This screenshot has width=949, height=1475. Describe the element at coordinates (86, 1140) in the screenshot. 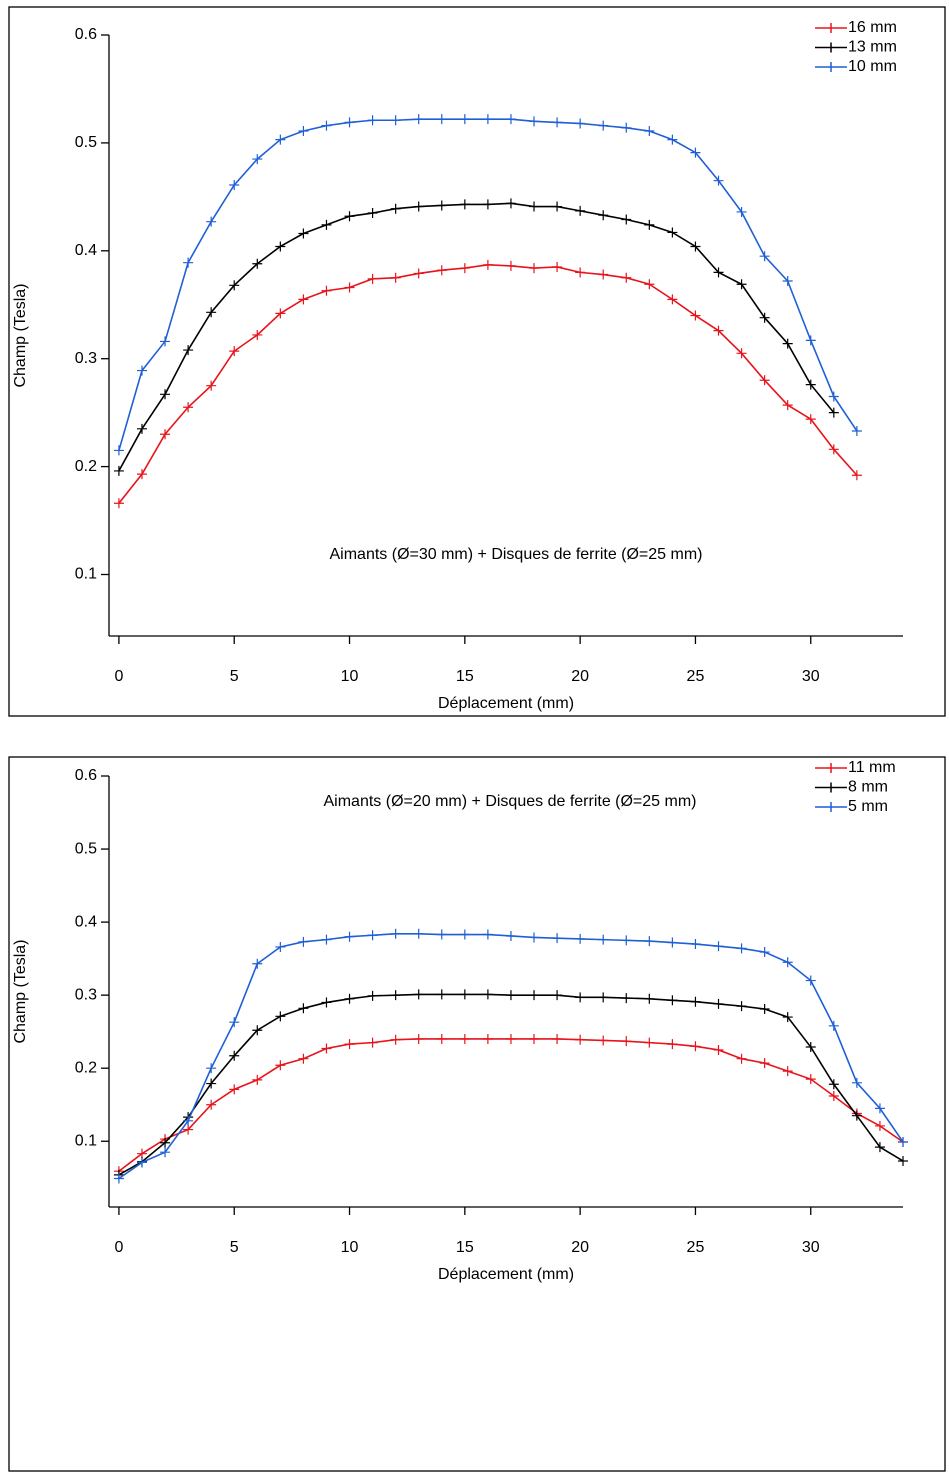

I see `y-tick-label: 0.1` at that location.